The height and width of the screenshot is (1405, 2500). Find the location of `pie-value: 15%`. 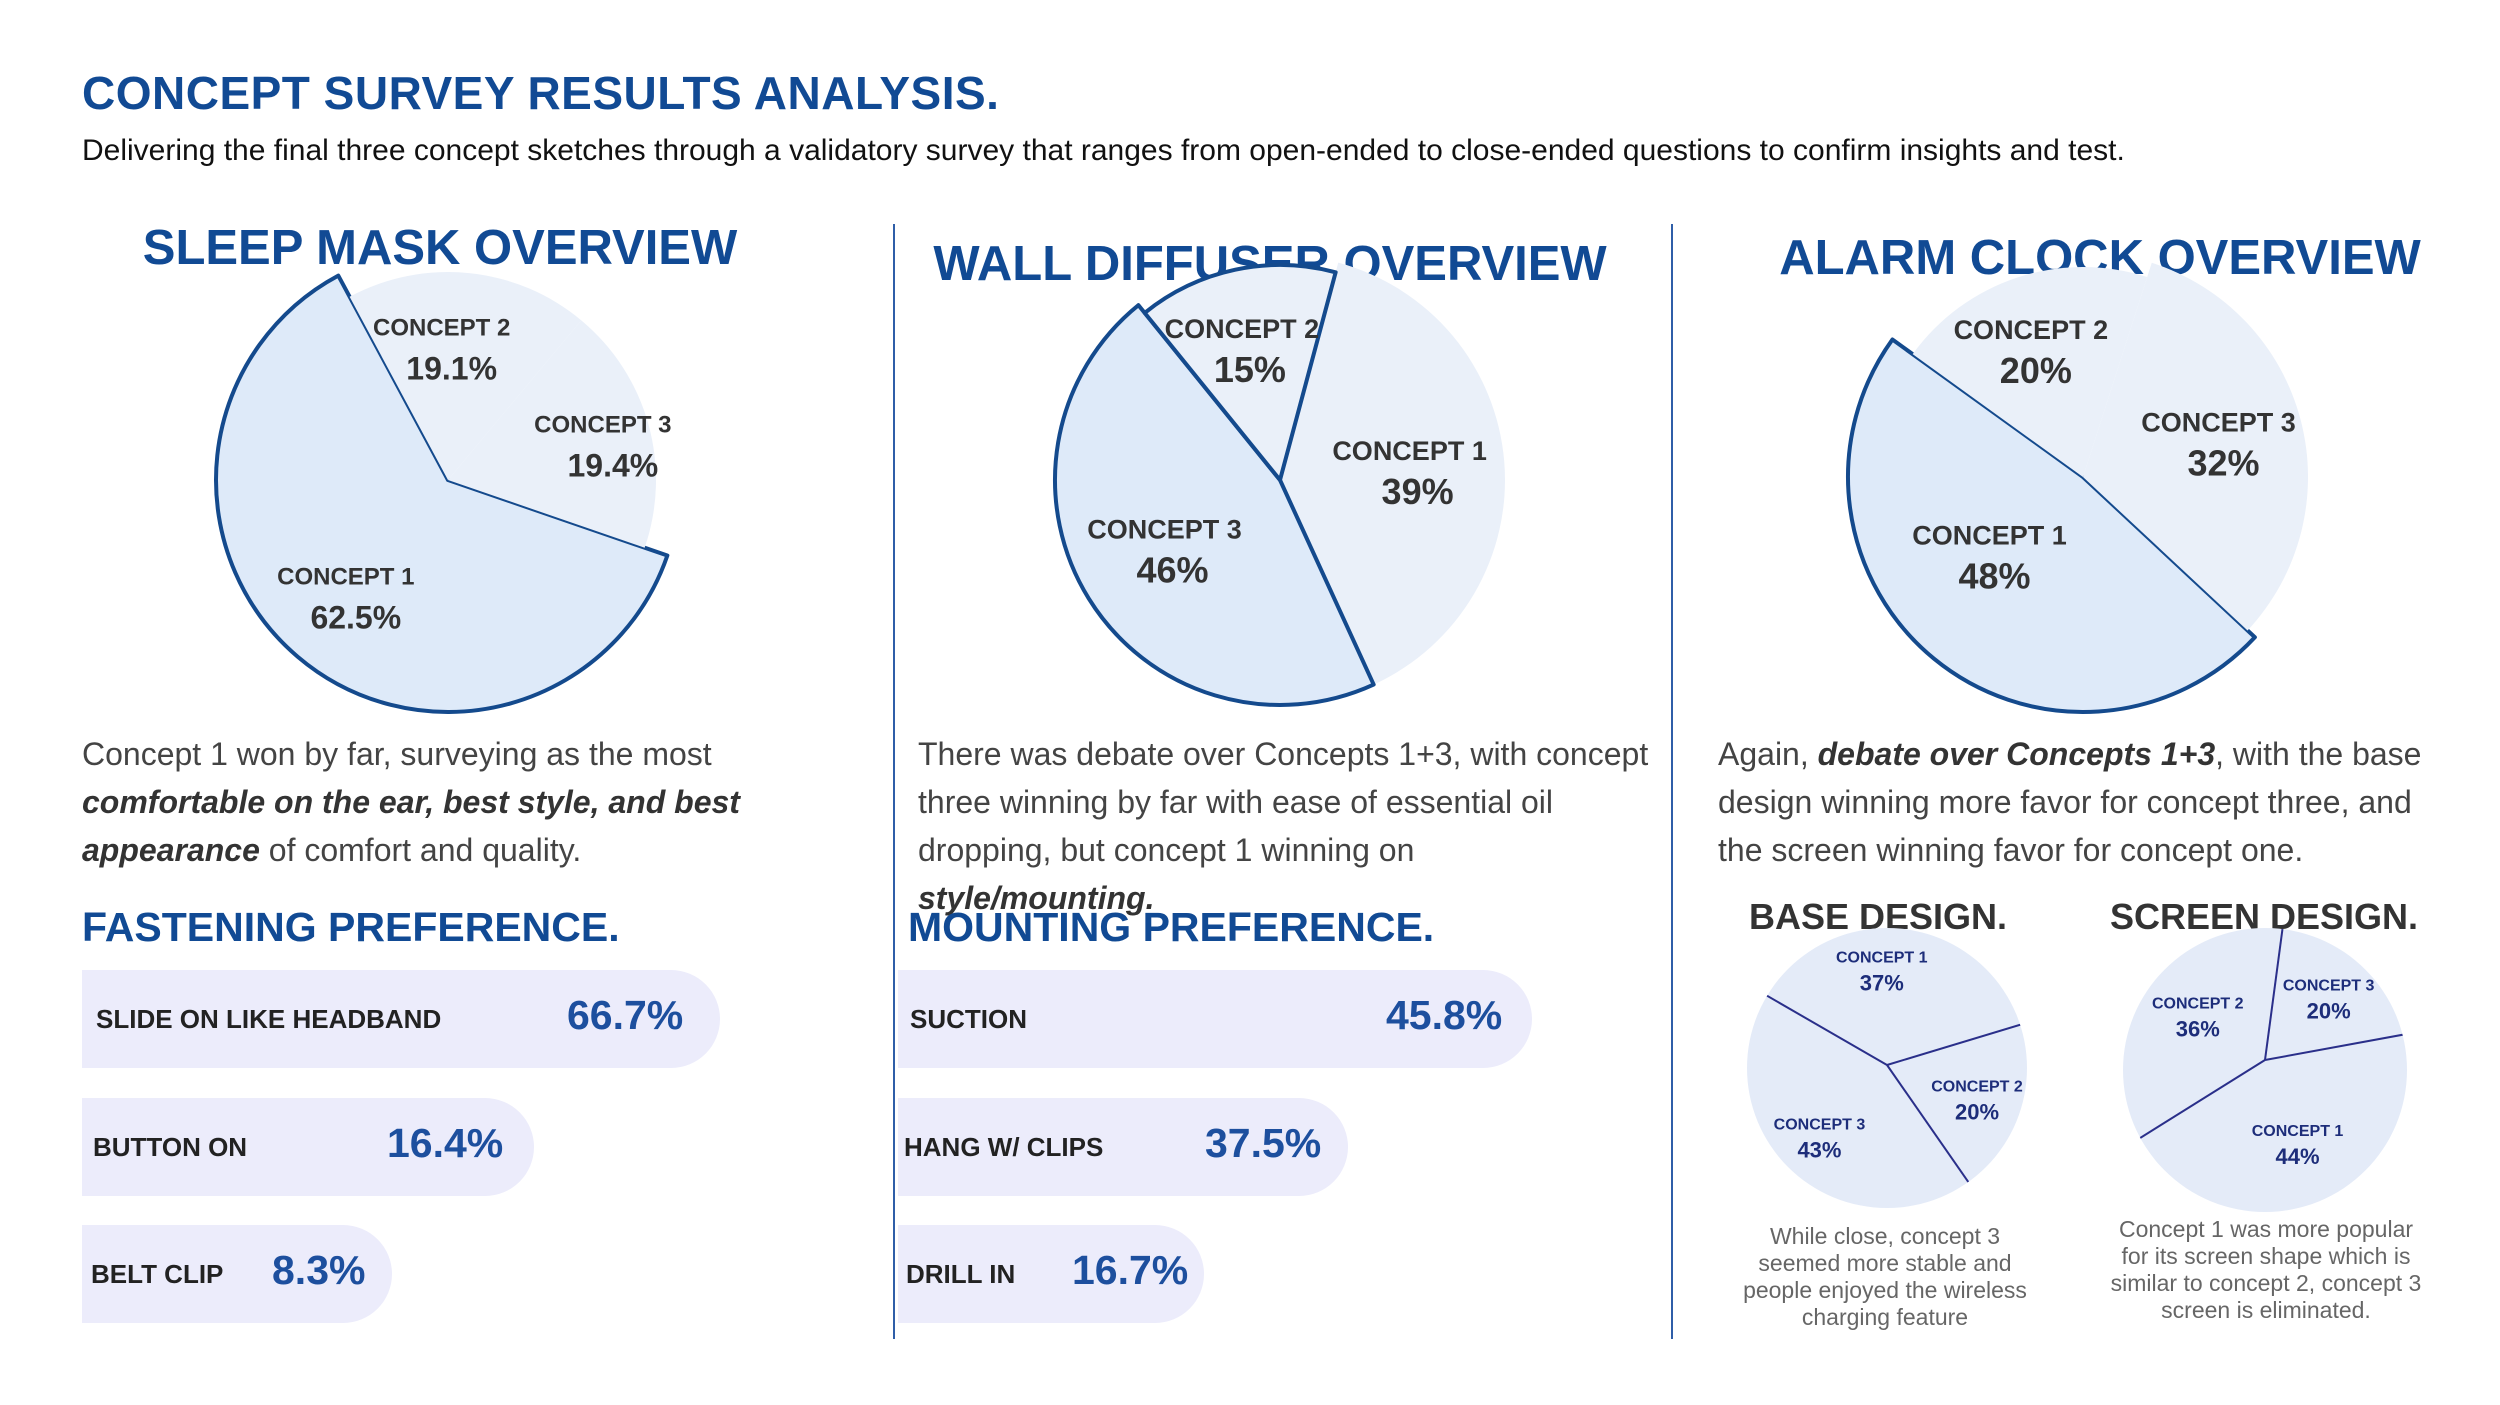

pie-value: 15% is located at coordinates (1250, 369).